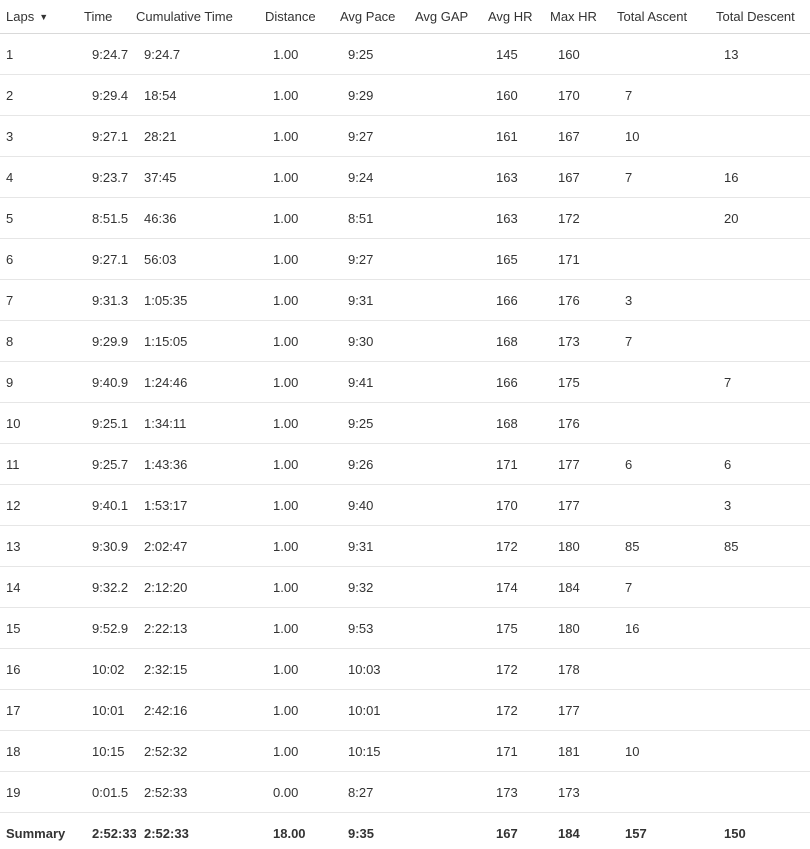  What do you see at coordinates (42, 505) in the screenshot?
I see `cell-laps: 12` at bounding box center [42, 505].